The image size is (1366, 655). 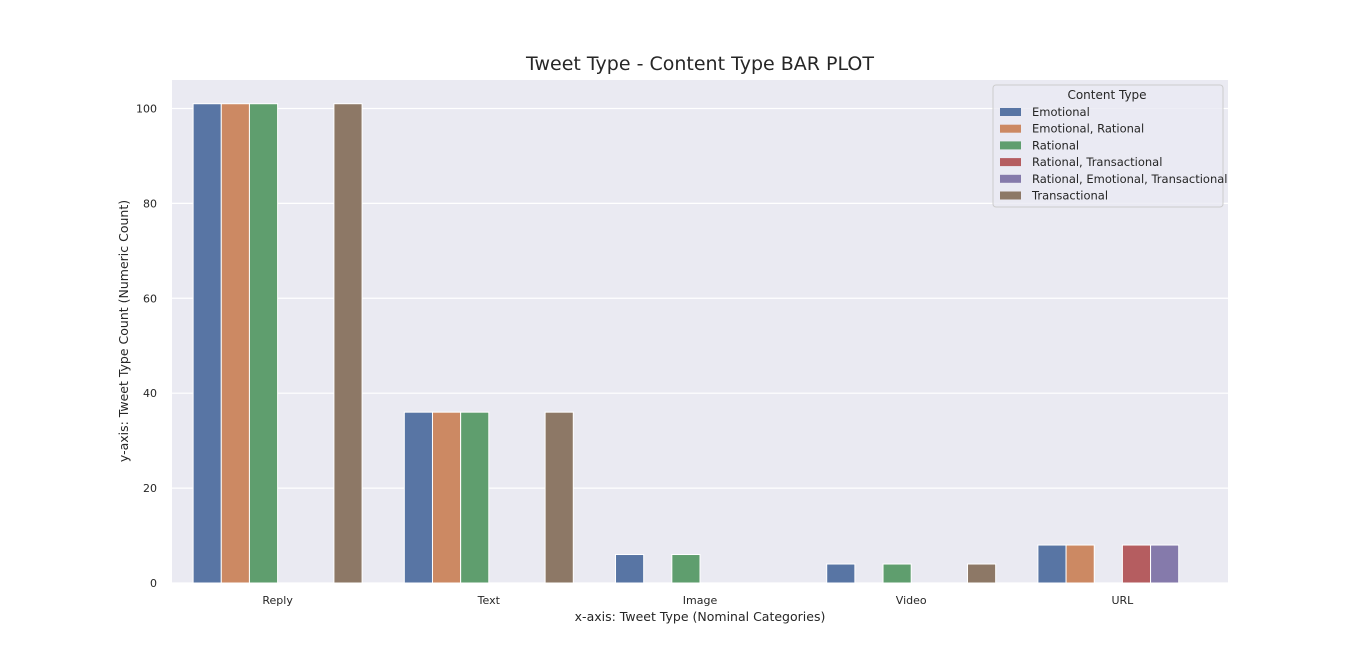 What do you see at coordinates (146, 108) in the screenshot?
I see `y-tick-label: 100` at bounding box center [146, 108].